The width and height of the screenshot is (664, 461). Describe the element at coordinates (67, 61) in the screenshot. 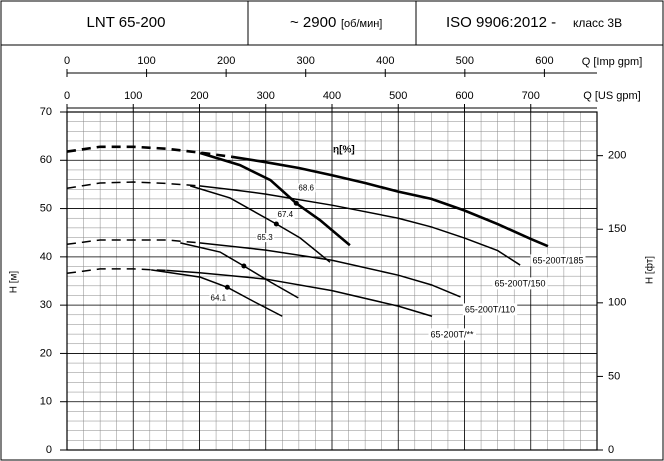

I see `x2-tick-label: 0` at that location.